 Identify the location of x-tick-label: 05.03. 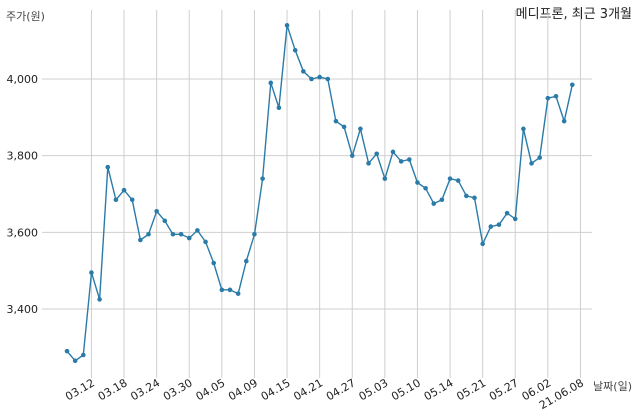
(374, 389).